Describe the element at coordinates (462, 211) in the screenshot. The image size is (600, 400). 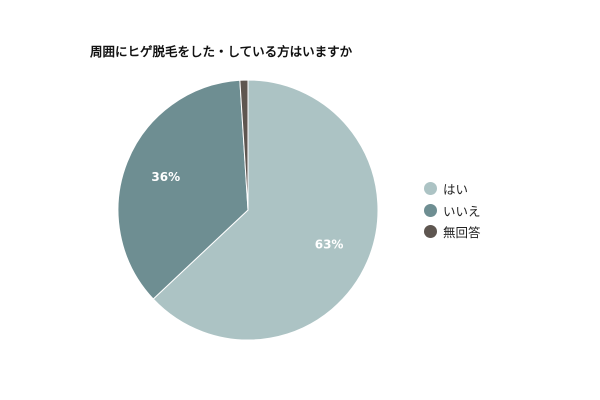
I see `legend-label-no: いいえ` at that location.